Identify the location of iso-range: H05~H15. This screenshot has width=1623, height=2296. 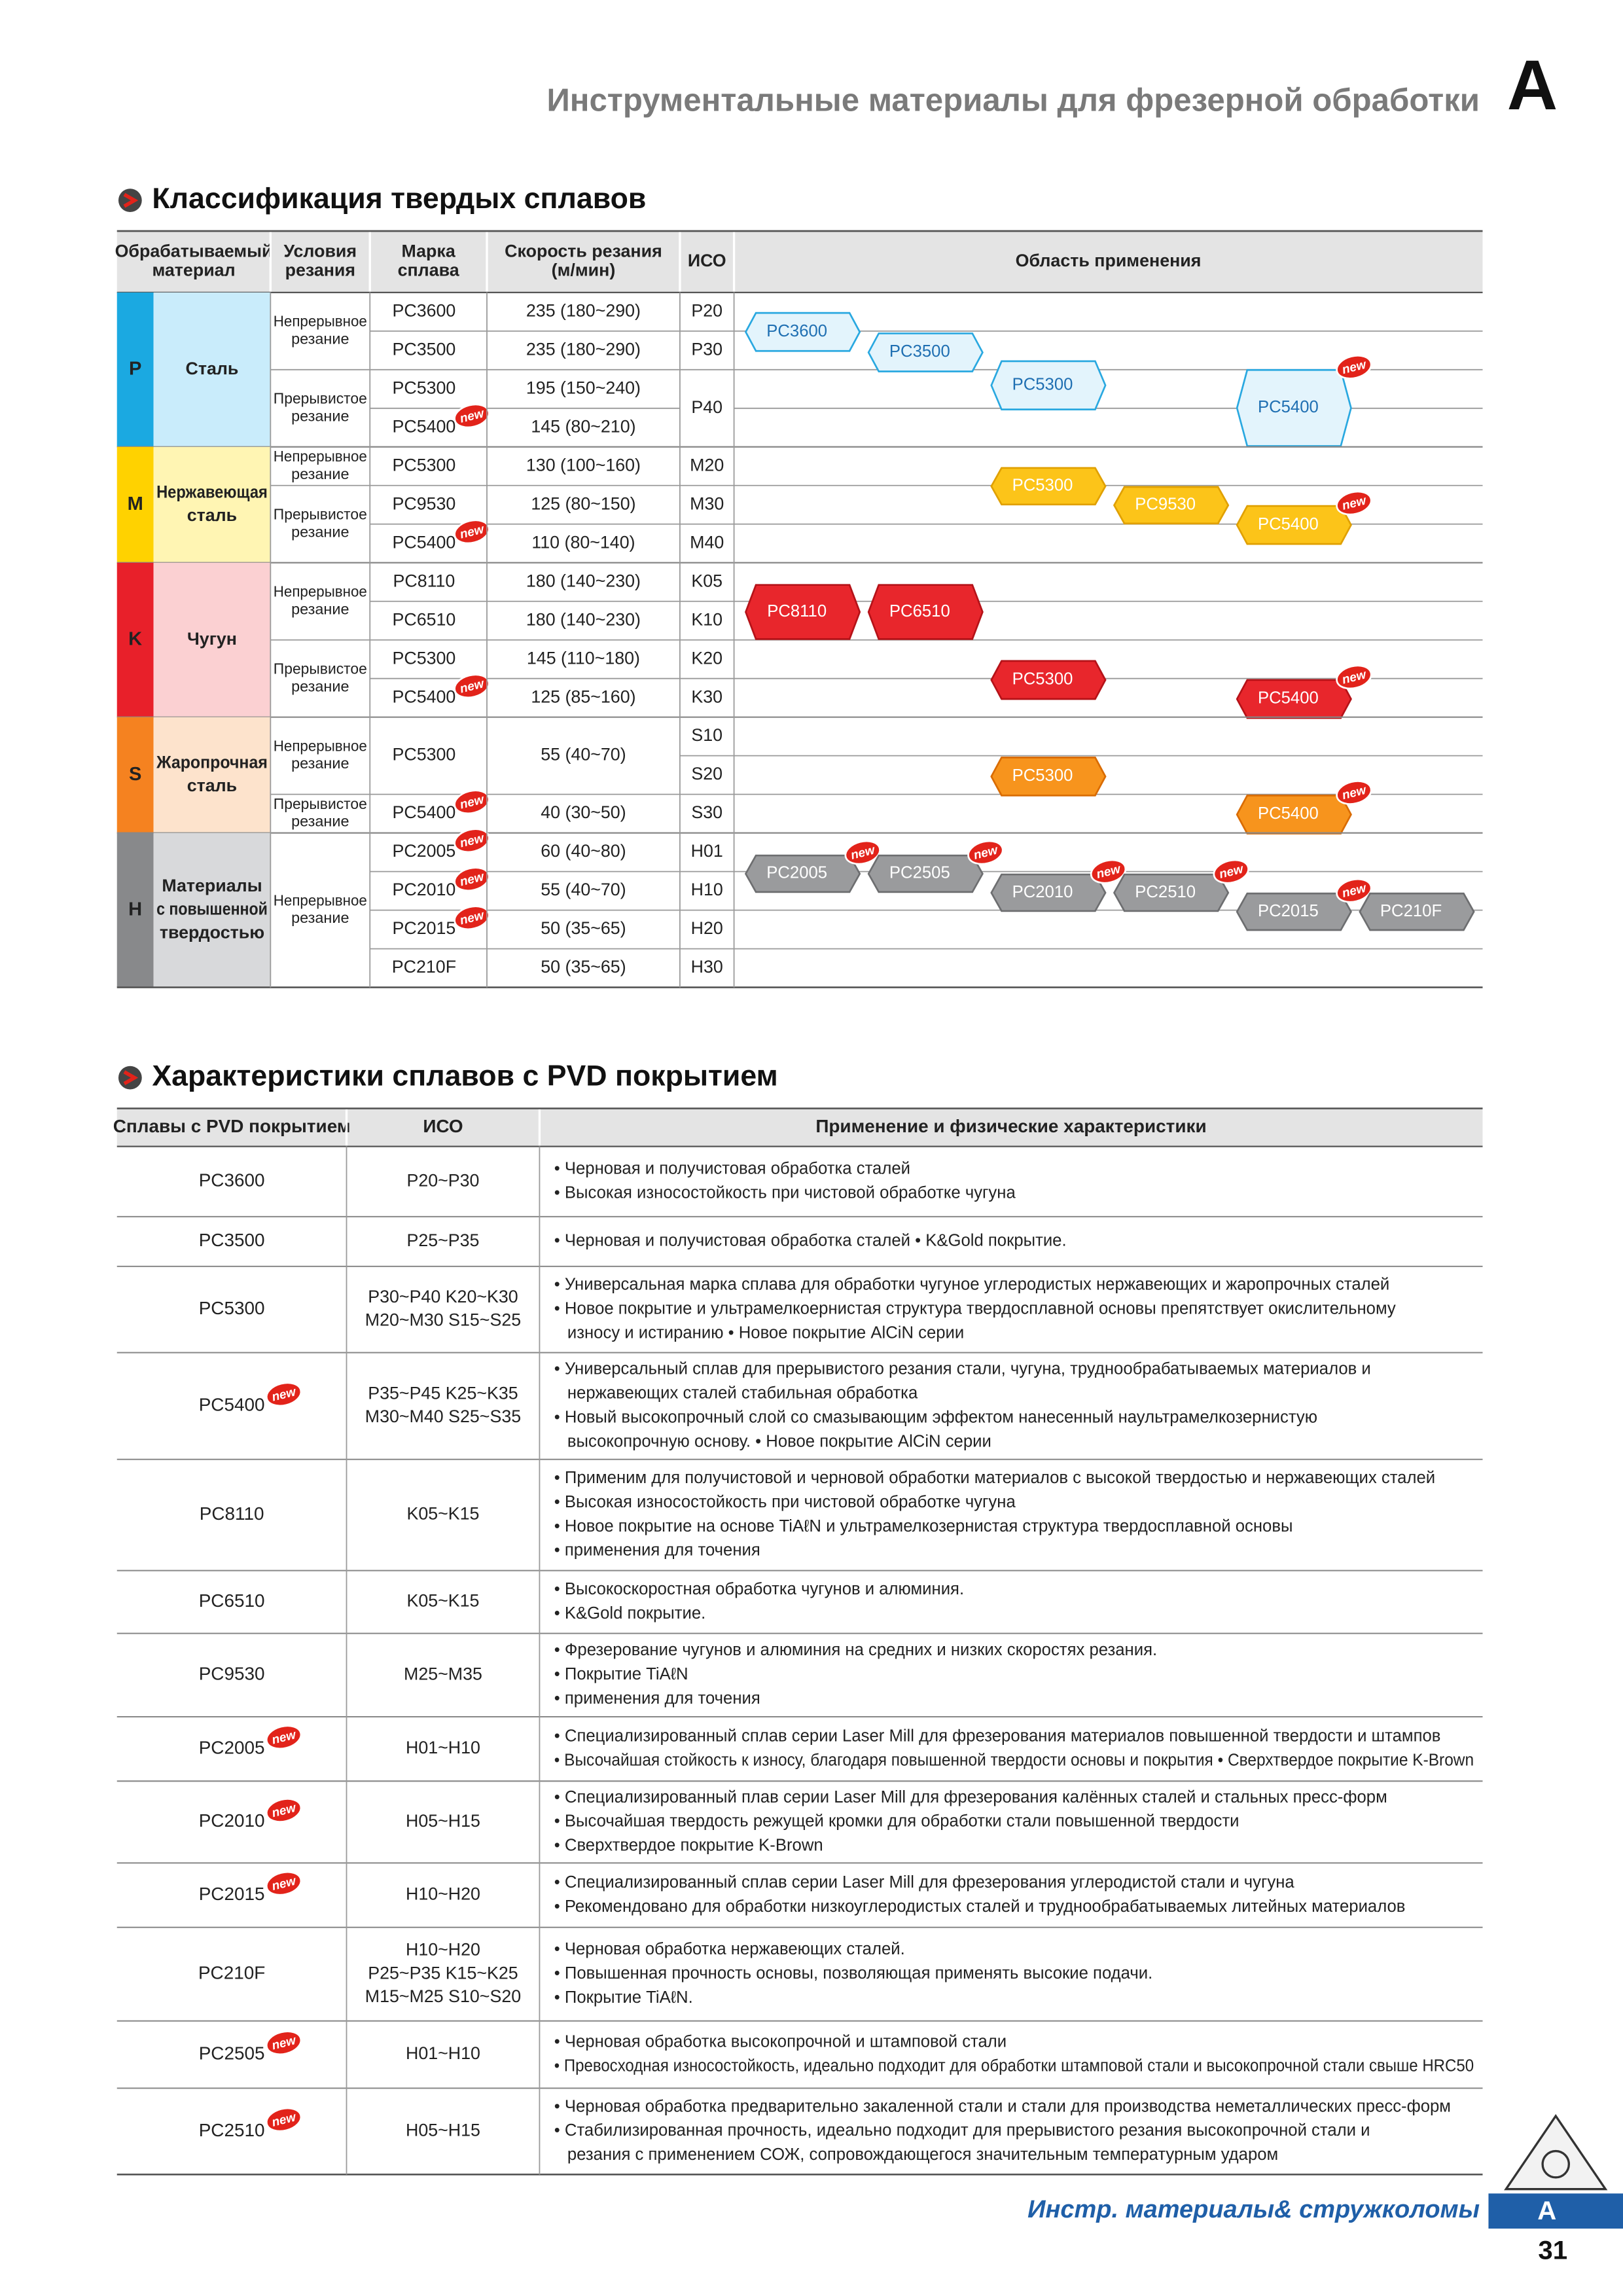
(443, 1821).